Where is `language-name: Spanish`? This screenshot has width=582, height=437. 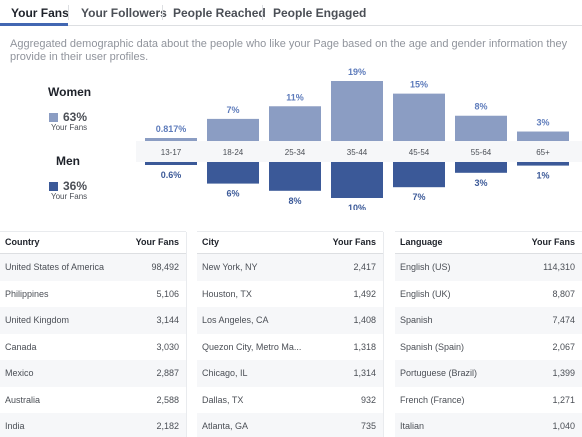 language-name: Spanish is located at coordinates (416, 320).